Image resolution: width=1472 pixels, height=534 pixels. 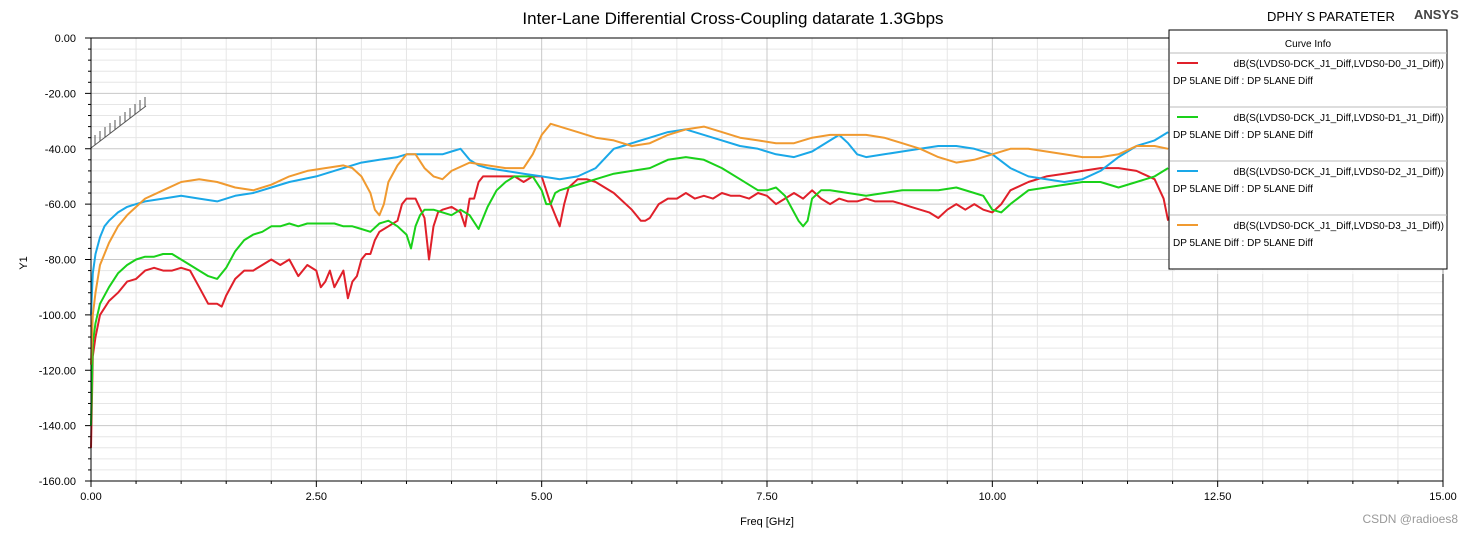 I want to click on x-tick-label: 10.00, so click(x=993, y=497).